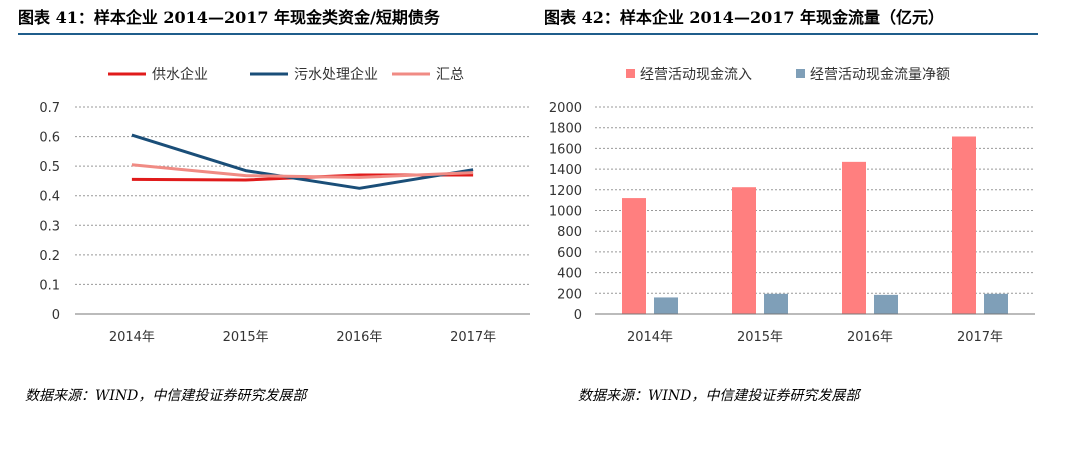 The height and width of the screenshot is (473, 1080). Describe the element at coordinates (49, 226) in the screenshot. I see `y-tick-label: 0.3` at that location.